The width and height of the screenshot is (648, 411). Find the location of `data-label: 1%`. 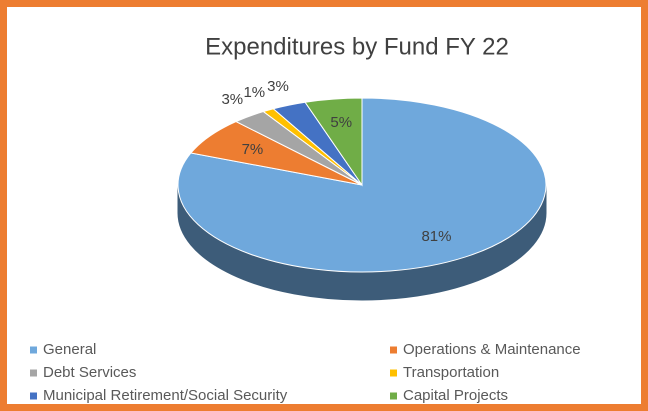

data-label: 1% is located at coordinates (254, 92).